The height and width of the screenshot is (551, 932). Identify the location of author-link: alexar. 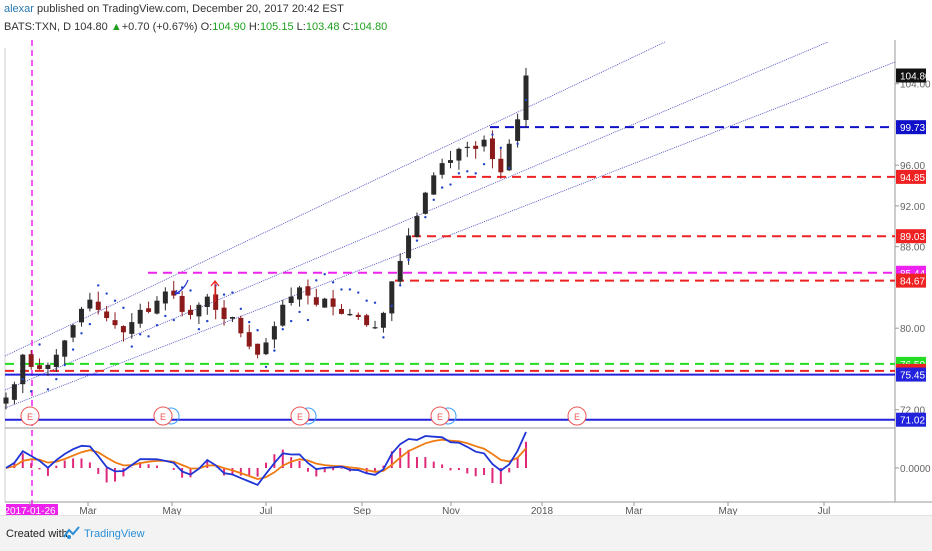
(19, 9).